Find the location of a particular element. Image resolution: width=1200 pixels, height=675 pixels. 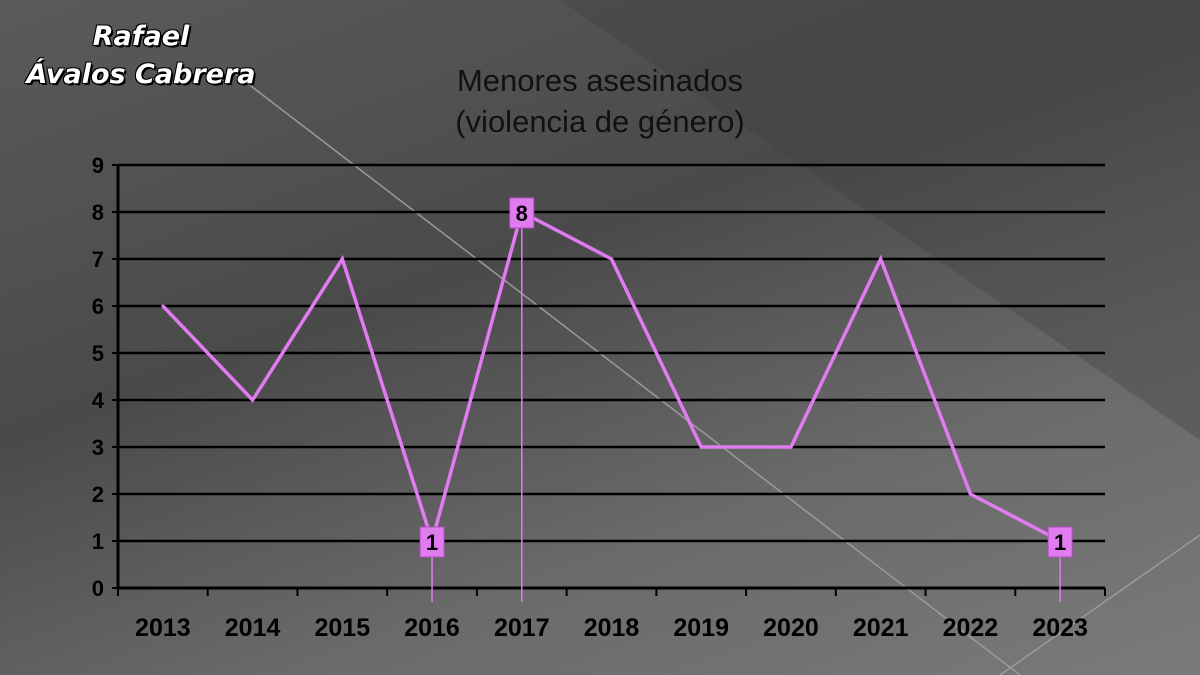

data-point-2018 is located at coordinates (611, 259).